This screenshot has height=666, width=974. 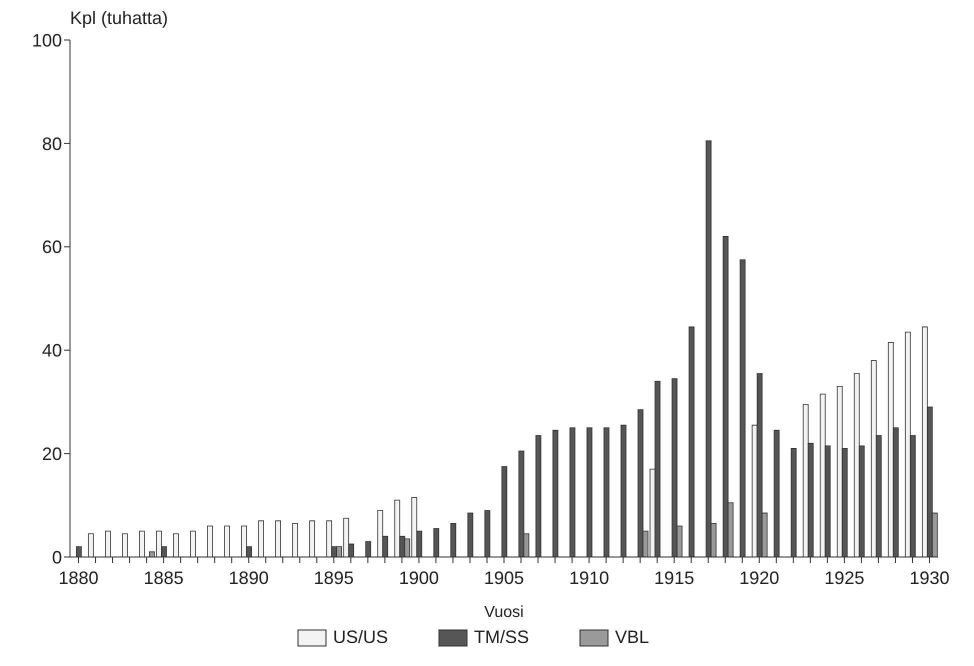 What do you see at coordinates (929, 578) in the screenshot?
I see `x-tick-label: 1930` at bounding box center [929, 578].